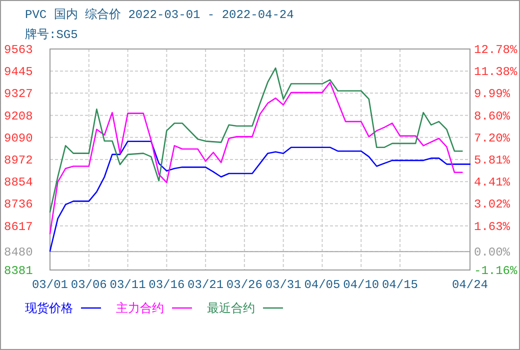 The width and height of the screenshot is (520, 350). Describe the element at coordinates (18, 252) in the screenshot. I see `y-tick-label: 8480` at that location.